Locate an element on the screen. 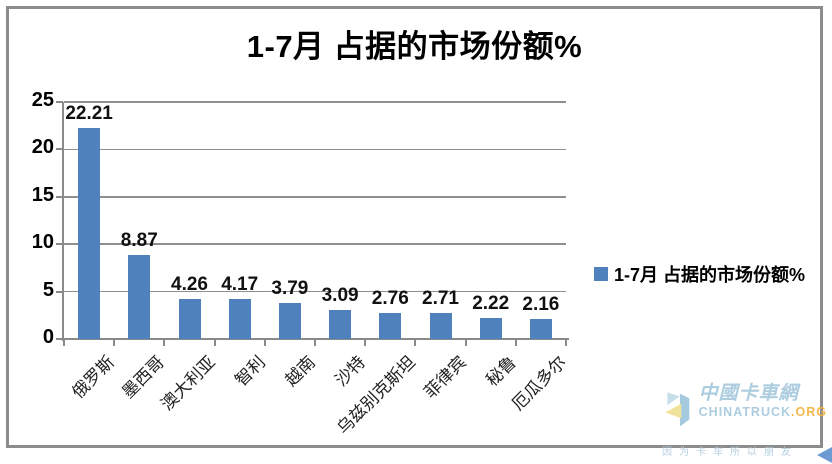  bar-value-label: 2.22 is located at coordinates (491, 303).